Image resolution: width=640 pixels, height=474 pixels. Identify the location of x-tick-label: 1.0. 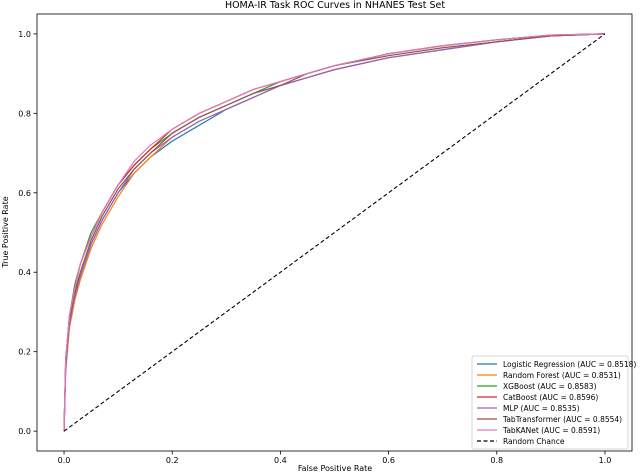
(605, 460).